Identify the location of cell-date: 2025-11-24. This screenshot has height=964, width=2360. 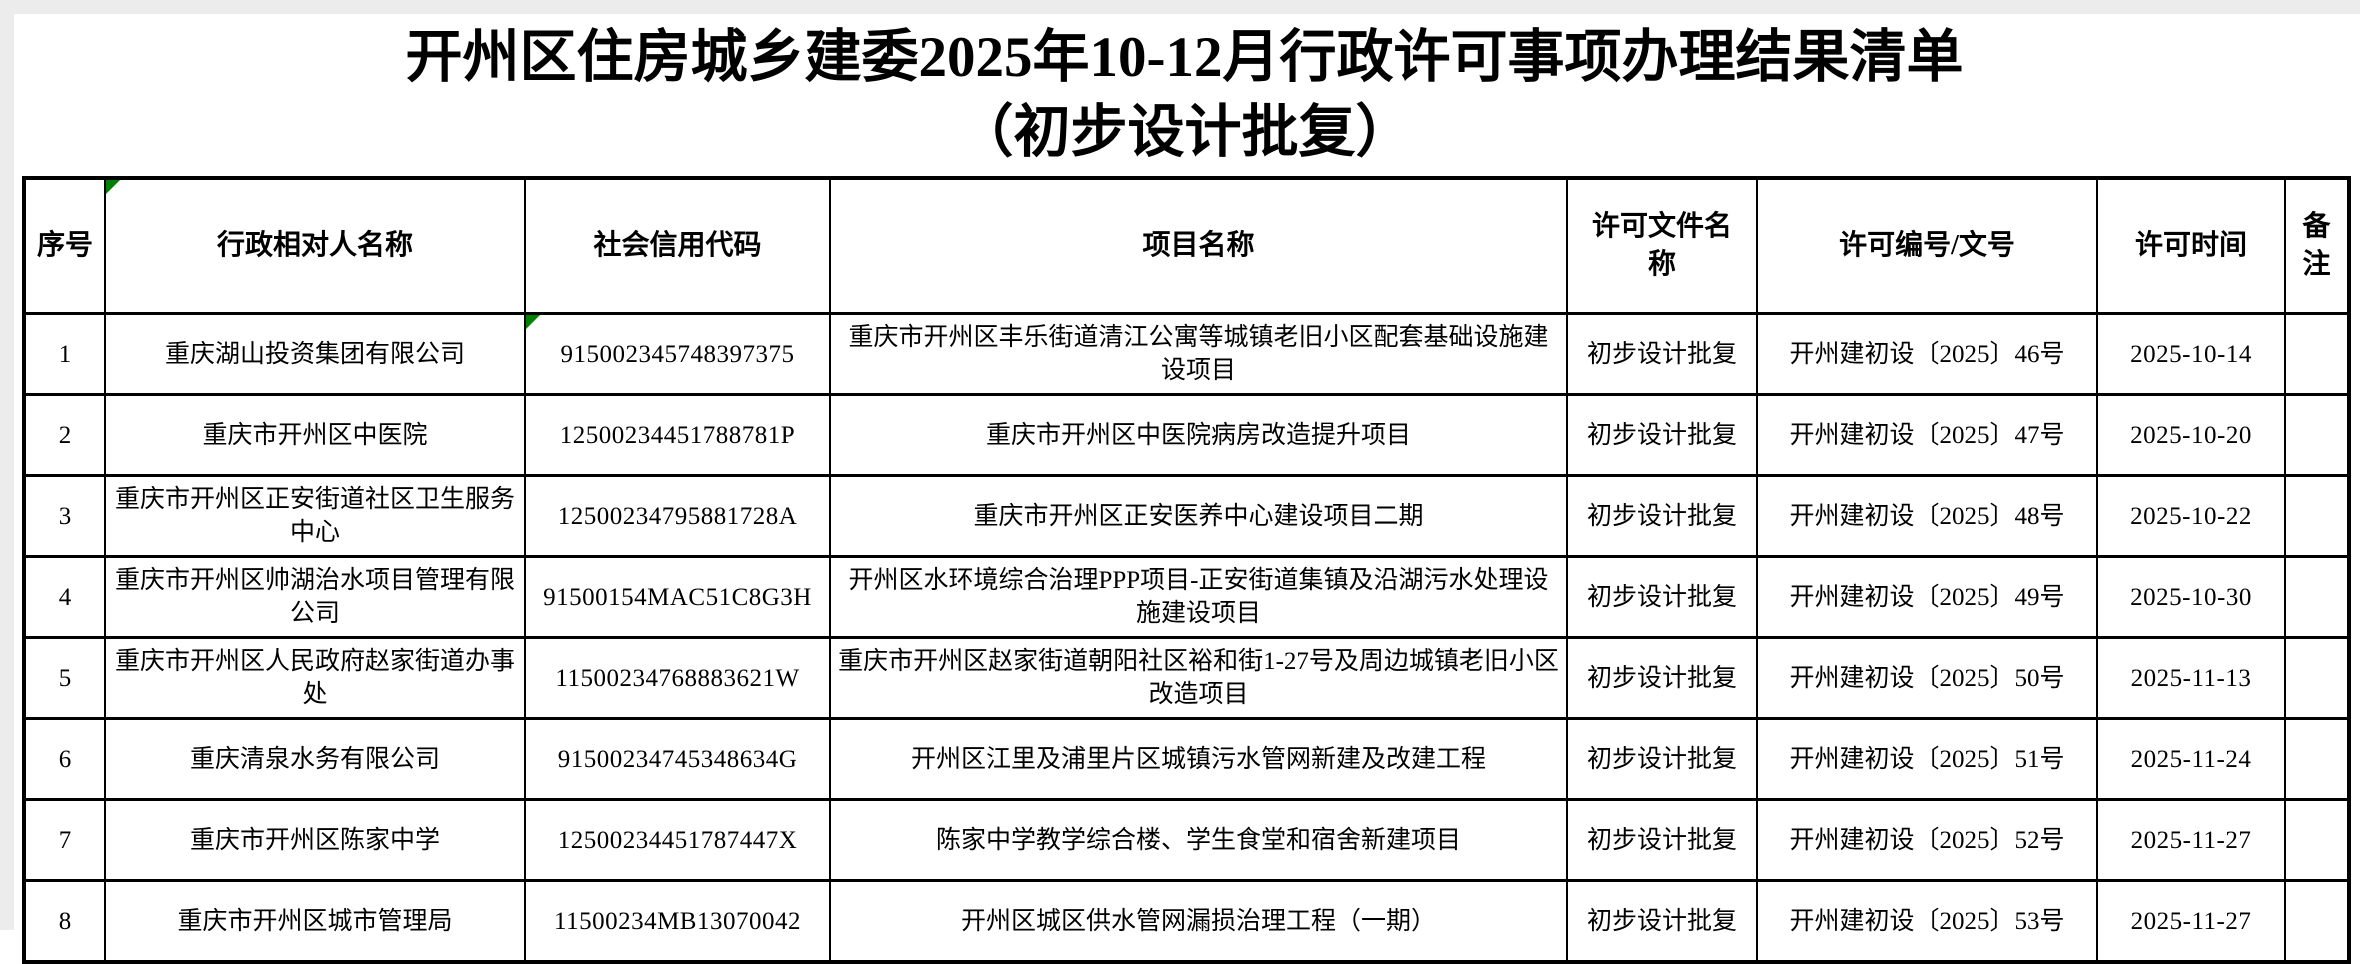
(2191, 759).